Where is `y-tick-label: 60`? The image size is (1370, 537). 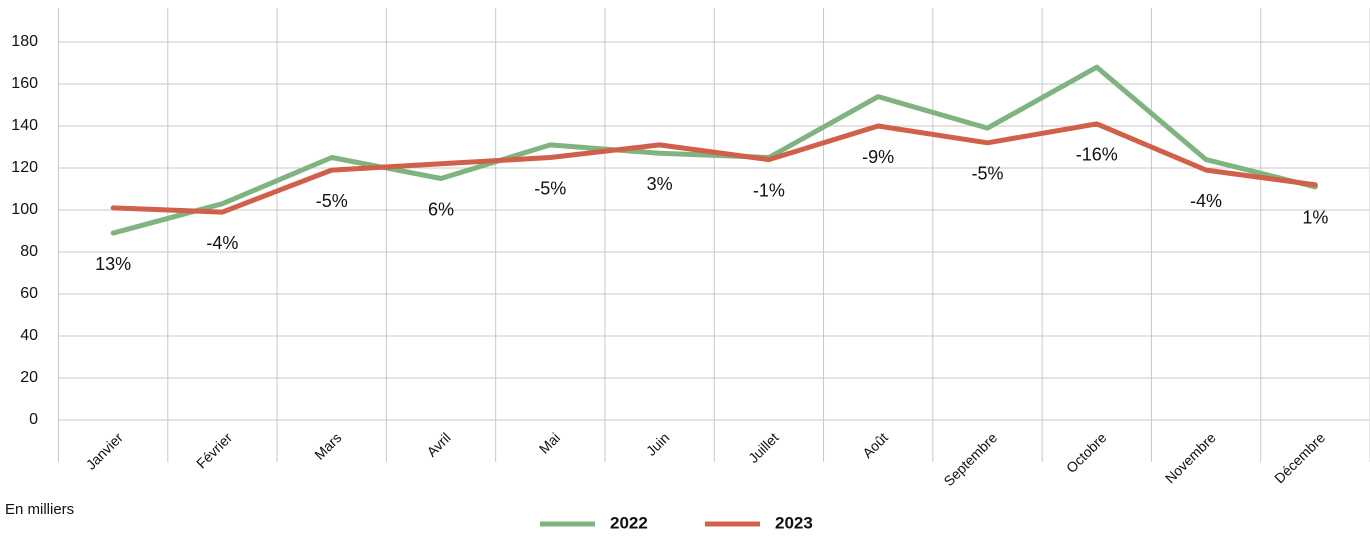
y-tick-label: 60 is located at coordinates (29, 293).